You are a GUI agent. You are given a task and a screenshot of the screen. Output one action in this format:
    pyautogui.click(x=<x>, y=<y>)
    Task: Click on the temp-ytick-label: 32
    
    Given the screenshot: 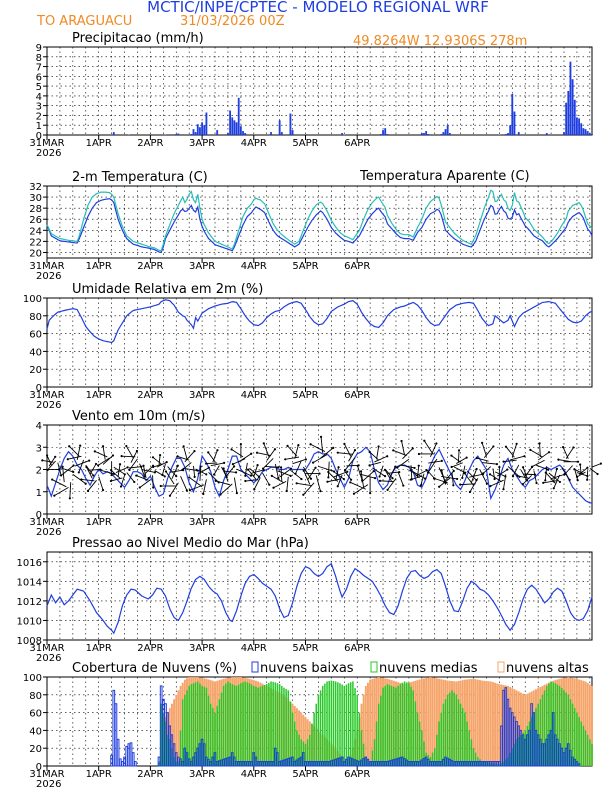 What is the action you would take?
    pyautogui.click(x=35, y=187)
    